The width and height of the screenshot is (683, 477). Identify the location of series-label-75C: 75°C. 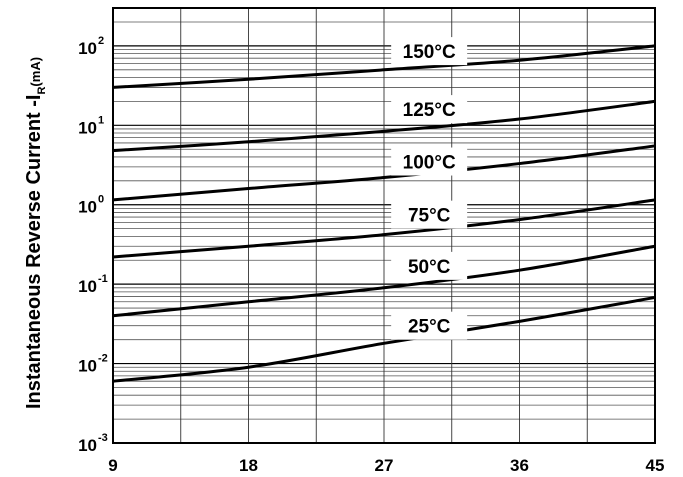
(429, 216).